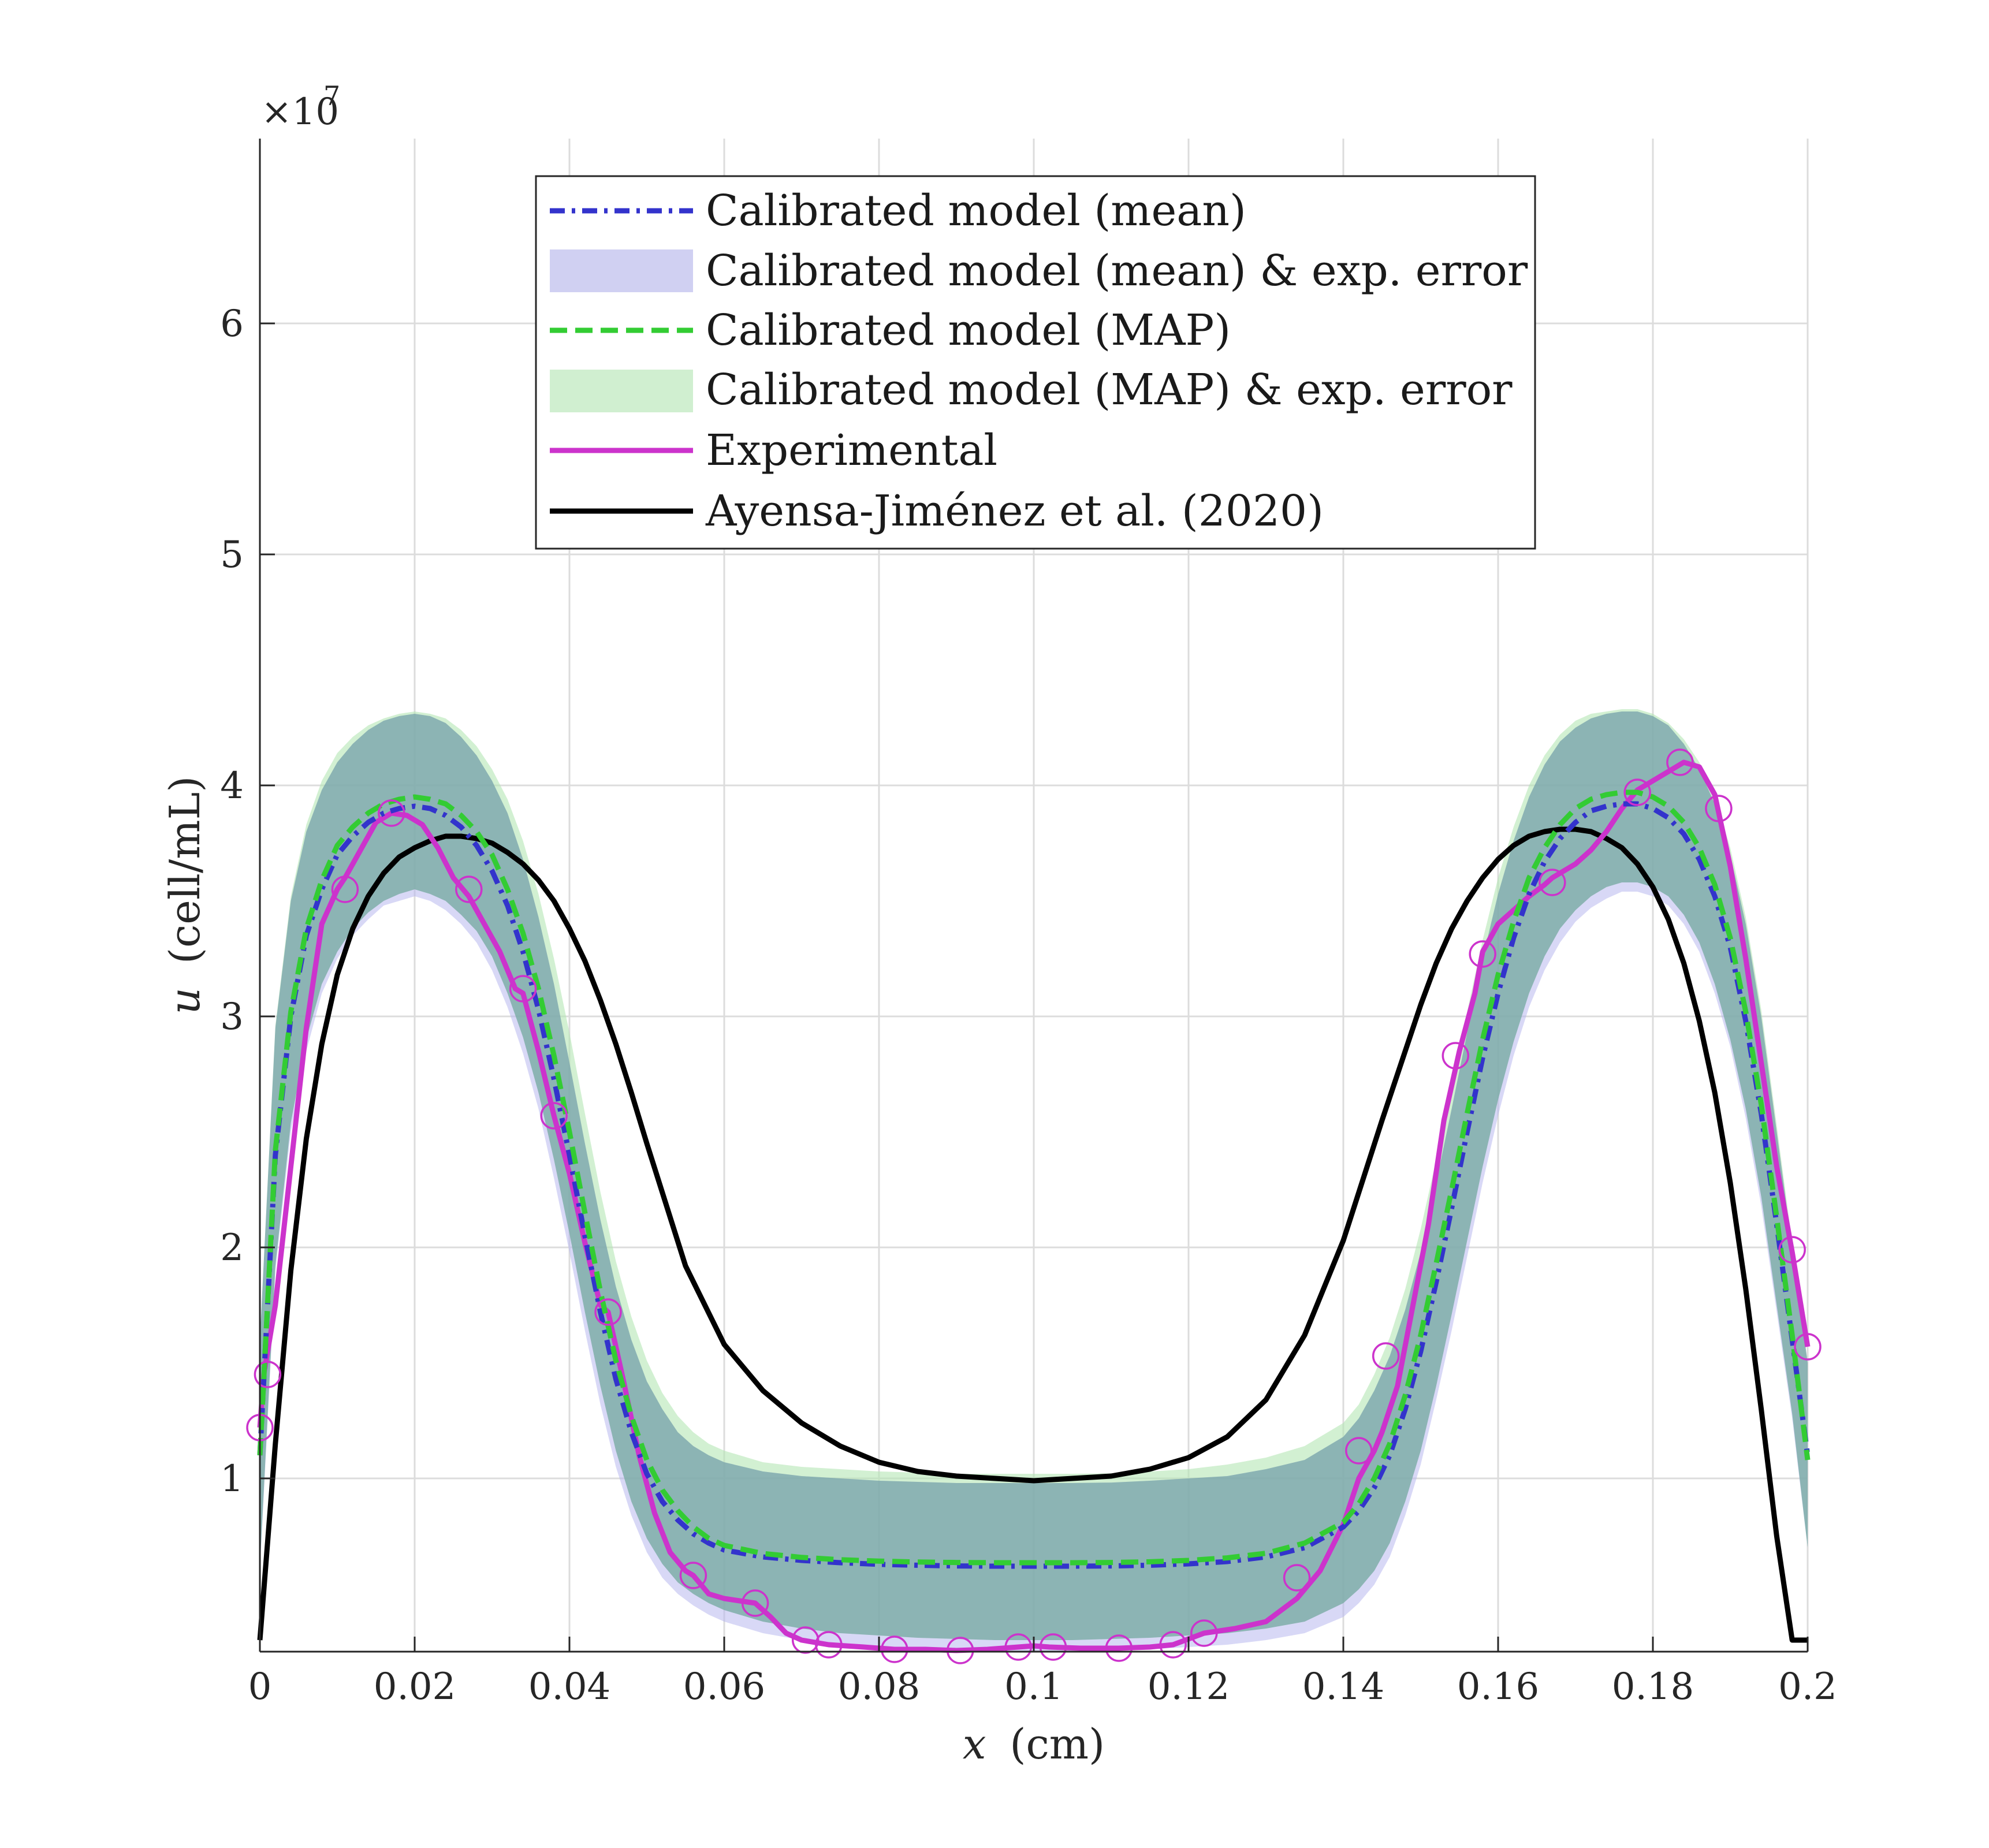  Describe the element at coordinates (1189, 1687) in the screenshot. I see `x-tick-label: 0.12` at that location.